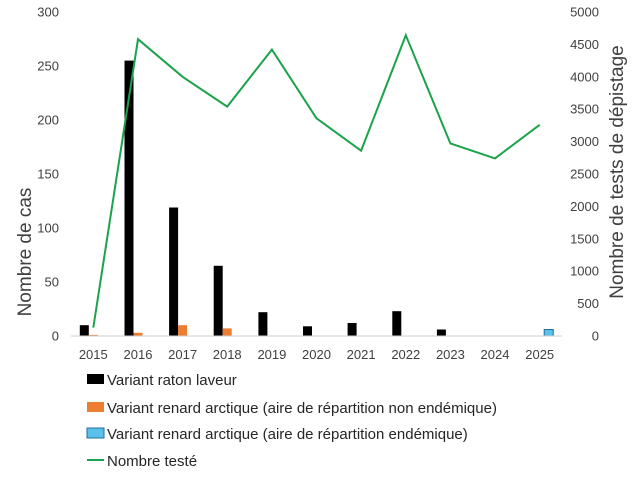 The image size is (640, 480). What do you see at coordinates (84, 330) in the screenshot?
I see `bar-variant-raton-laveur-2015` at bounding box center [84, 330].